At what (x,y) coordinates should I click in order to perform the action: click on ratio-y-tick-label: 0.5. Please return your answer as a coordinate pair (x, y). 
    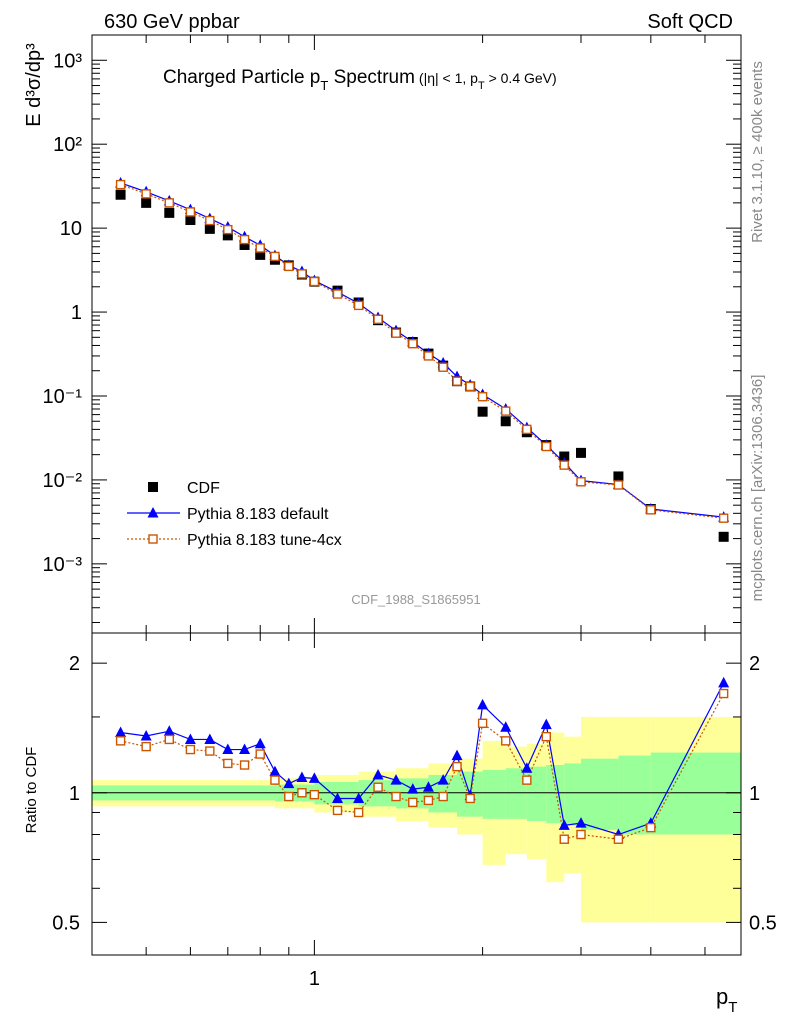
    Looking at the image, I should click on (66, 923).